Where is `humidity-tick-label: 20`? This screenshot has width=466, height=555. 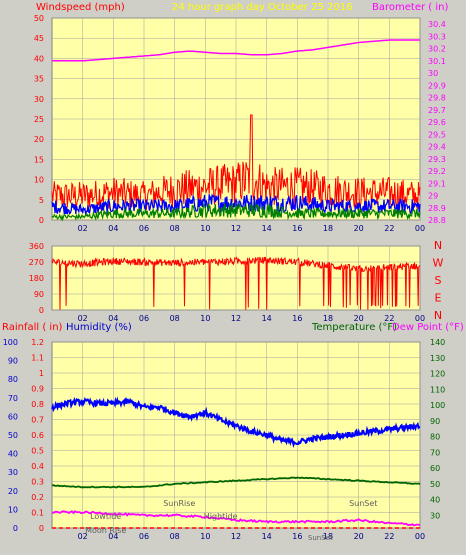
humidity-tick-label: 20 is located at coordinates (13, 491).